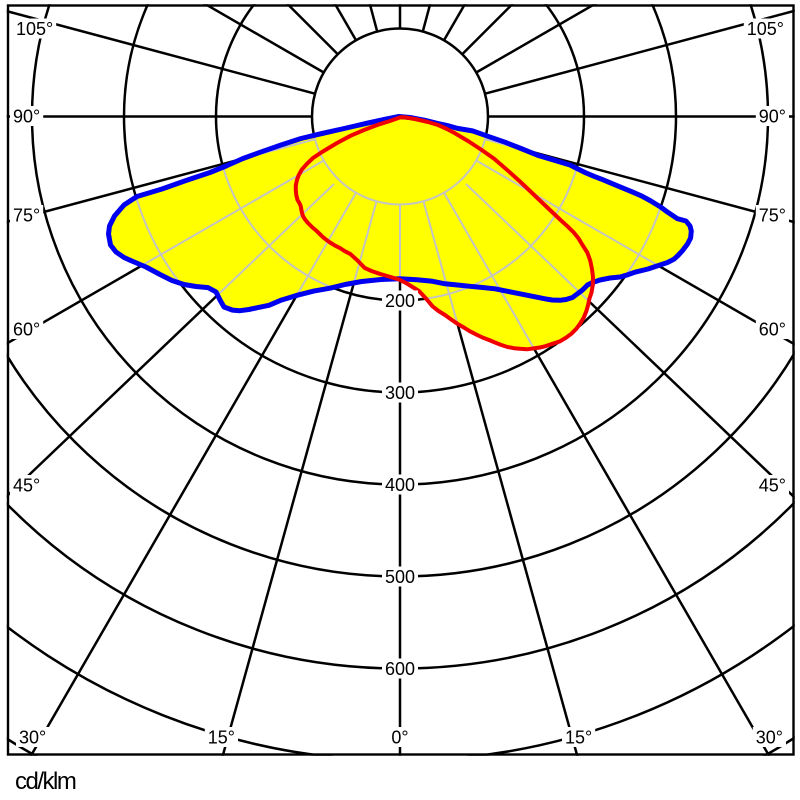 Image resolution: width=800 pixels, height=800 pixels. Describe the element at coordinates (45, 781) in the screenshot. I see `svg-text: cd/klm` at that location.